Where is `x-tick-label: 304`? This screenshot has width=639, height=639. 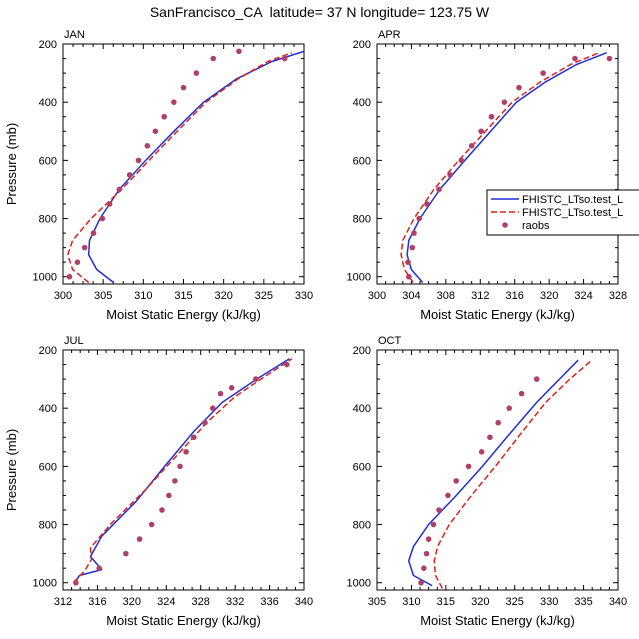 x-tick-label: 304 is located at coordinates (411, 296).